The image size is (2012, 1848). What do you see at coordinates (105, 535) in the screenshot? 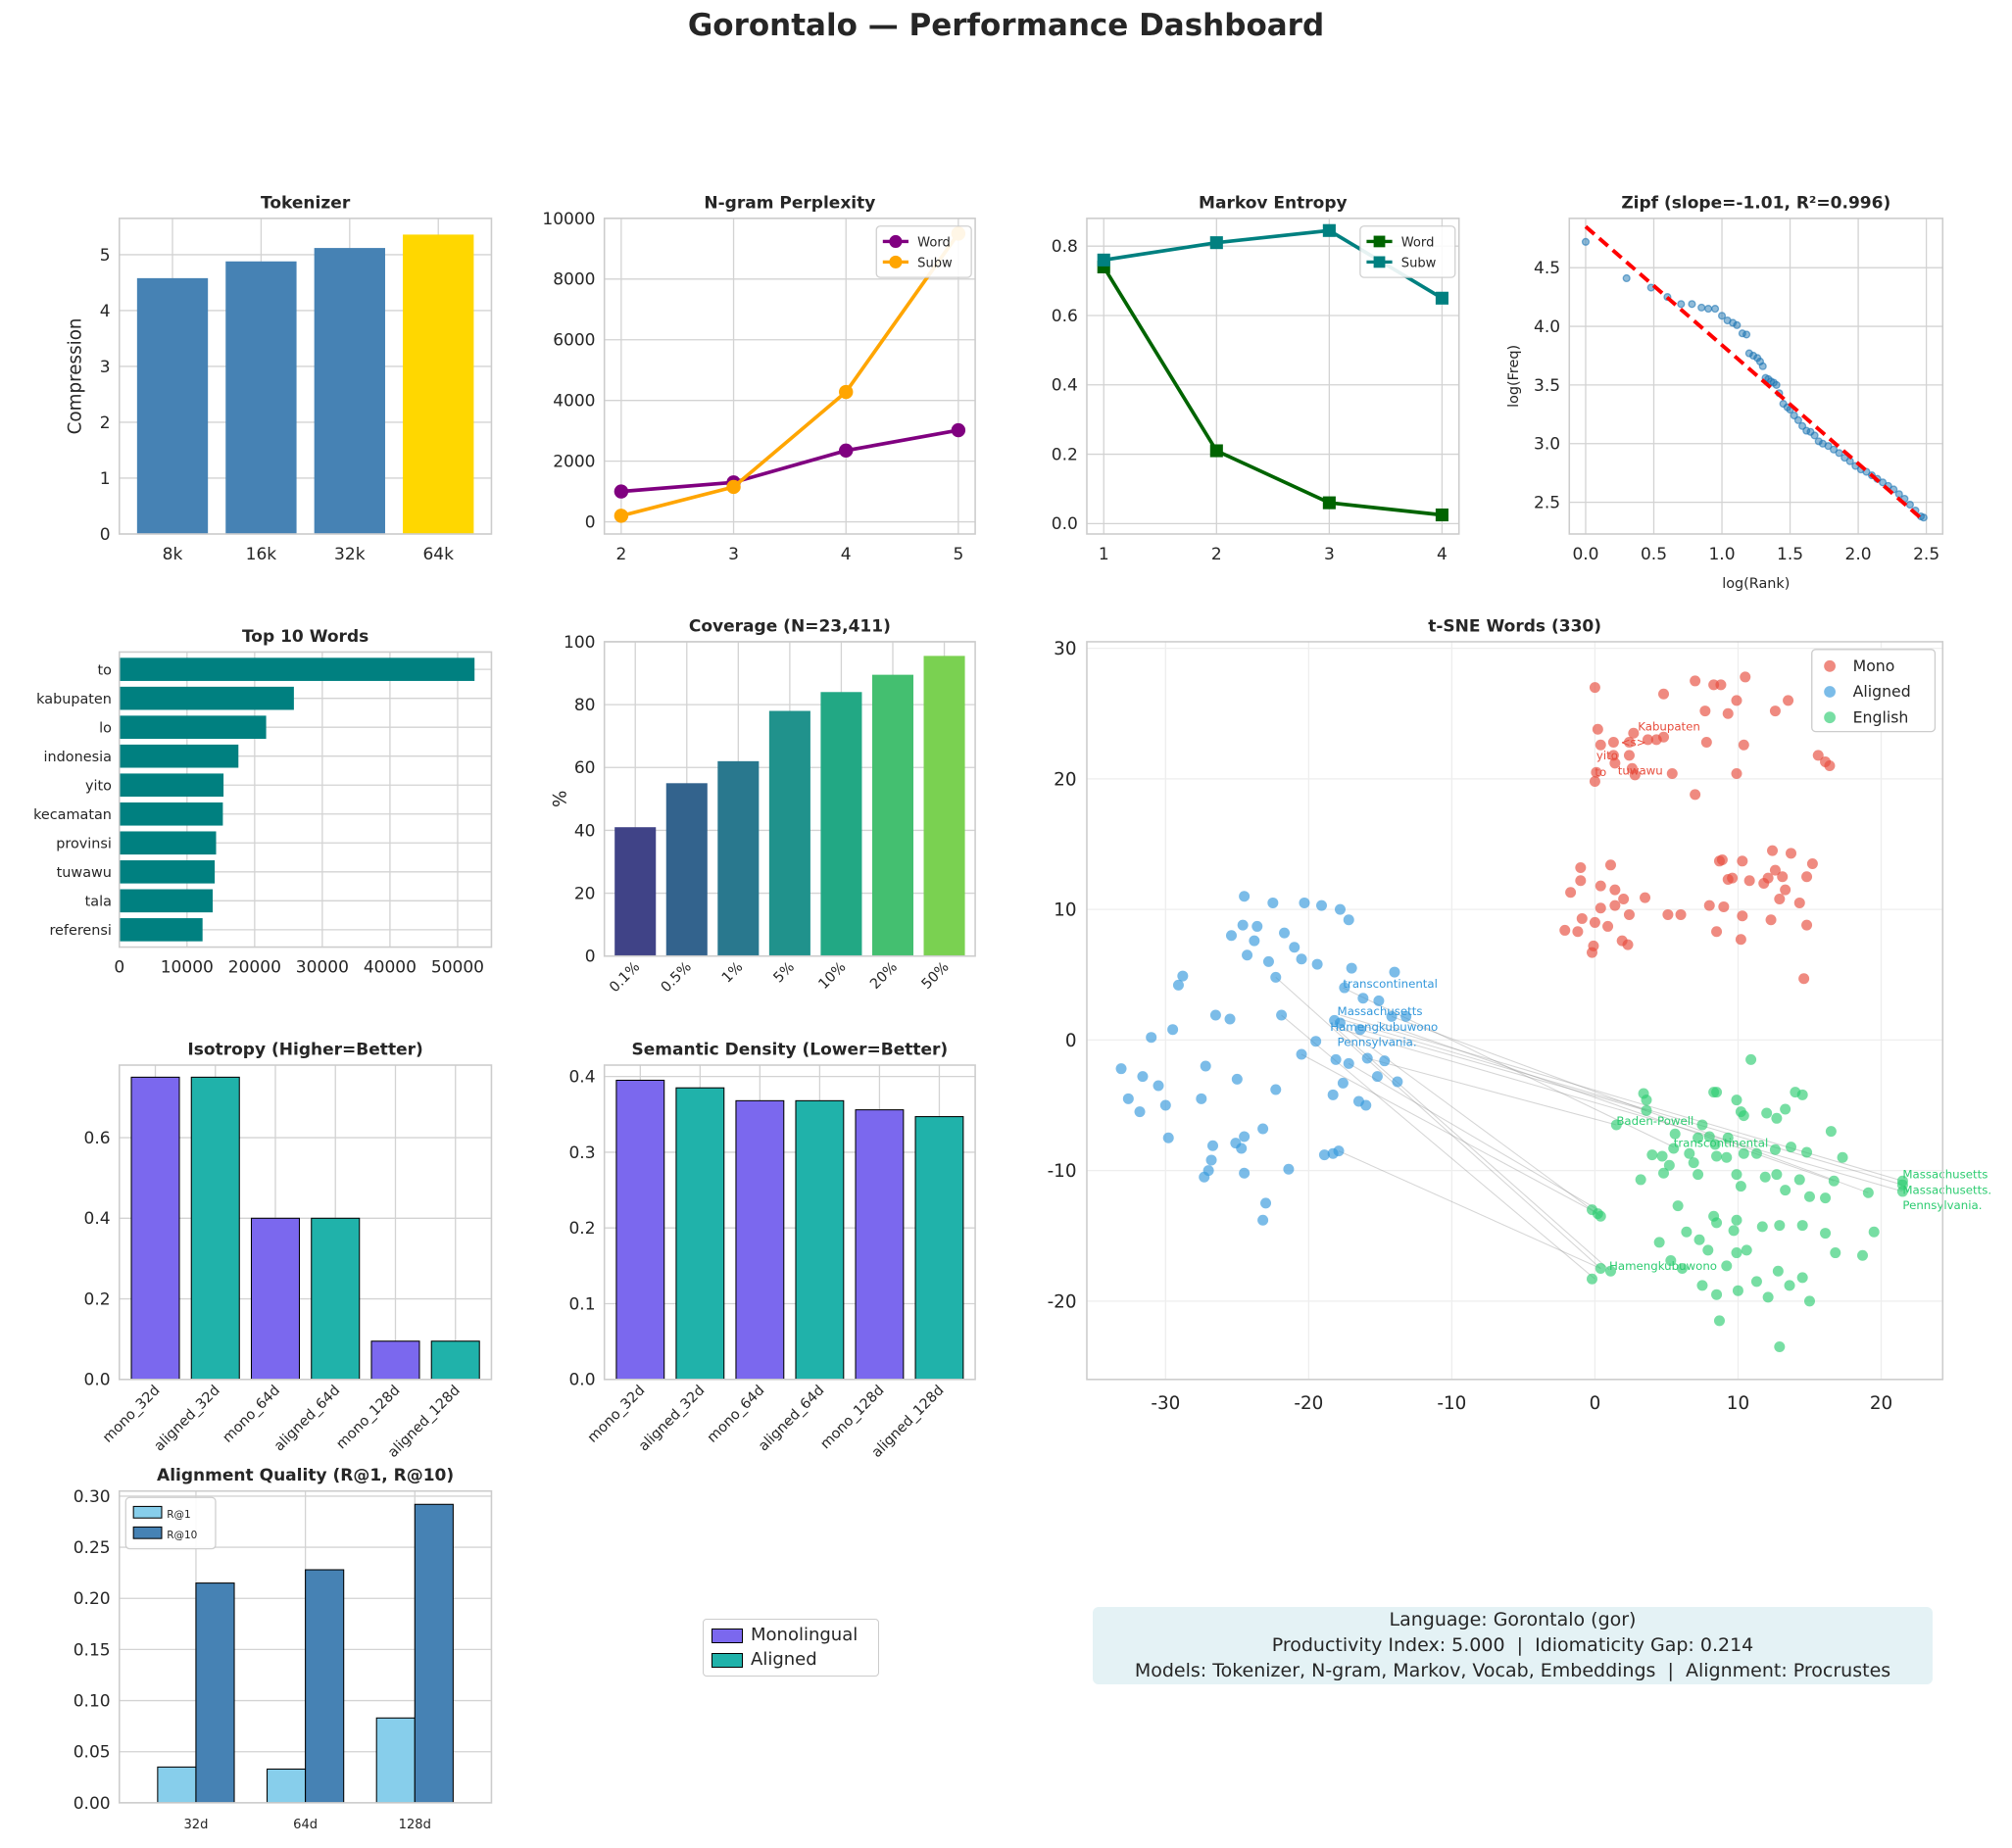
I see `y-tick-label: 0` at bounding box center [105, 535].